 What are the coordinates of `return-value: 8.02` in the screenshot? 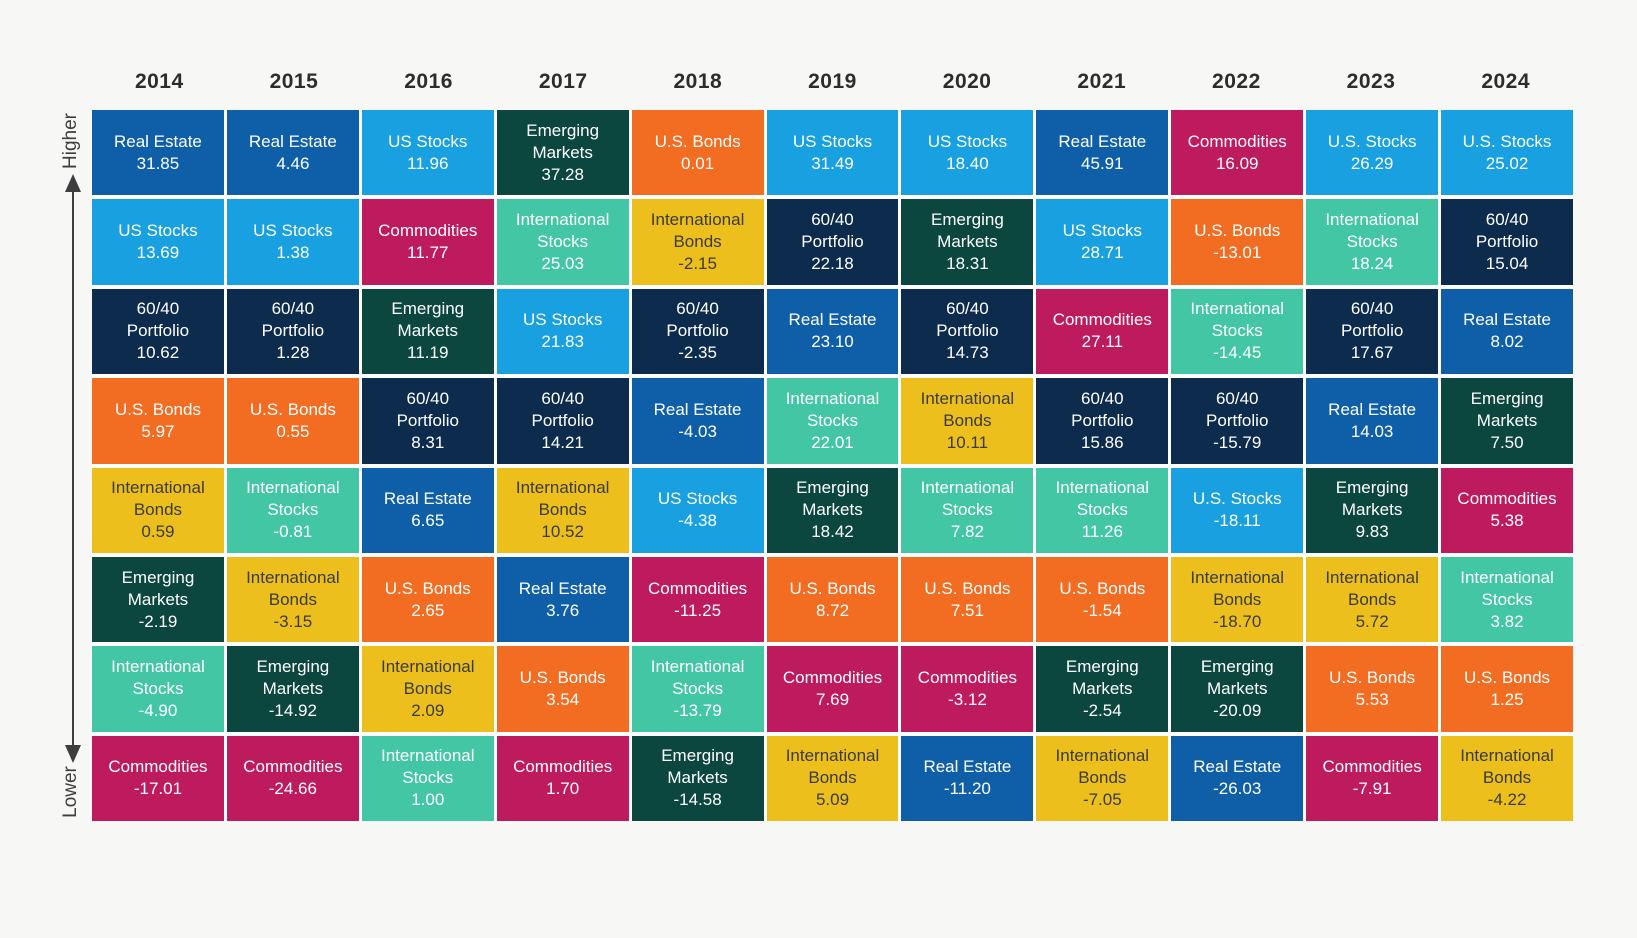 It's located at (1507, 342).